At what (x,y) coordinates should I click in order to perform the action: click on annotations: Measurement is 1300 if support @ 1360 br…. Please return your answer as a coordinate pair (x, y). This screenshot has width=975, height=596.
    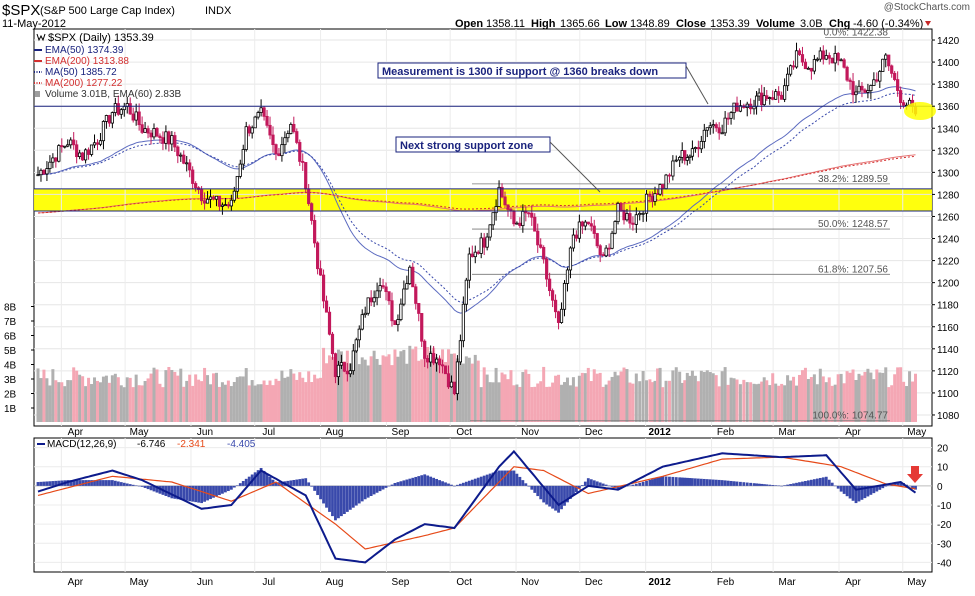
    Looking at the image, I should click on (656, 127).